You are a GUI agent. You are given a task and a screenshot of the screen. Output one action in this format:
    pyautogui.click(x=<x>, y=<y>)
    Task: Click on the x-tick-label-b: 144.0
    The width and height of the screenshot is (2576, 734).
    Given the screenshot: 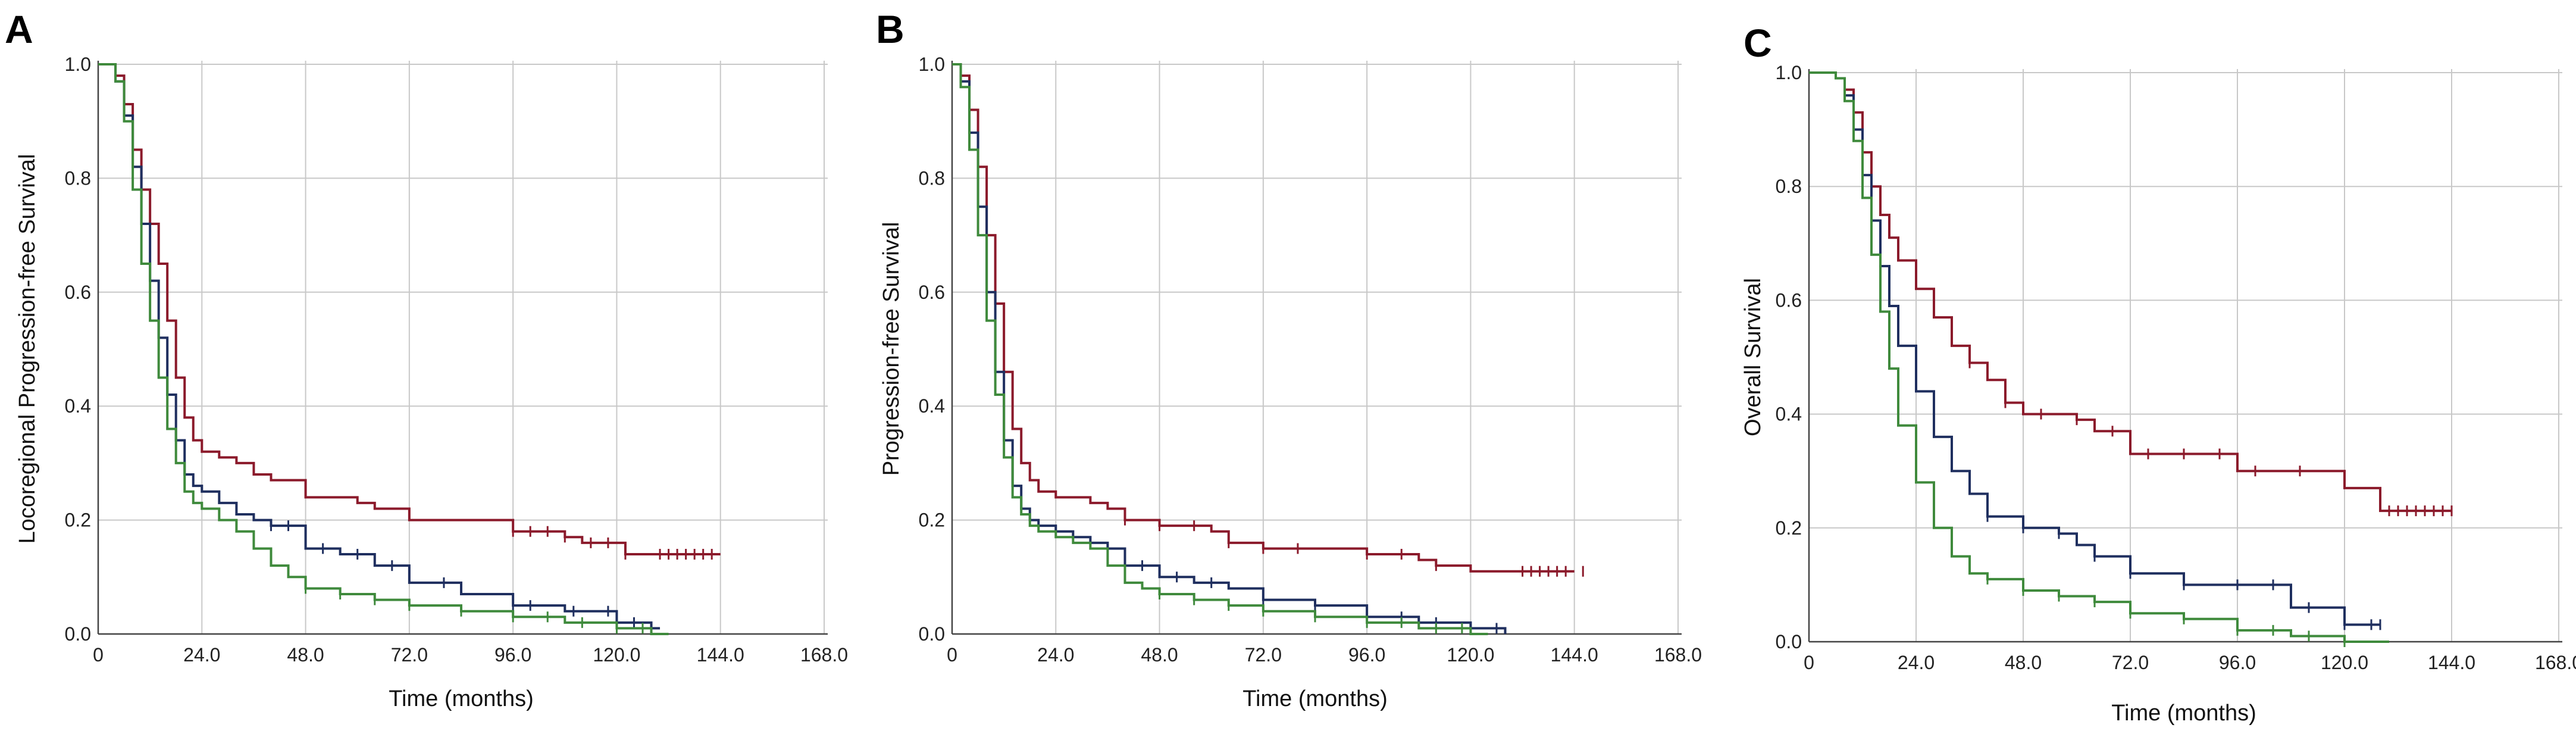 What is the action you would take?
    pyautogui.click(x=1574, y=655)
    